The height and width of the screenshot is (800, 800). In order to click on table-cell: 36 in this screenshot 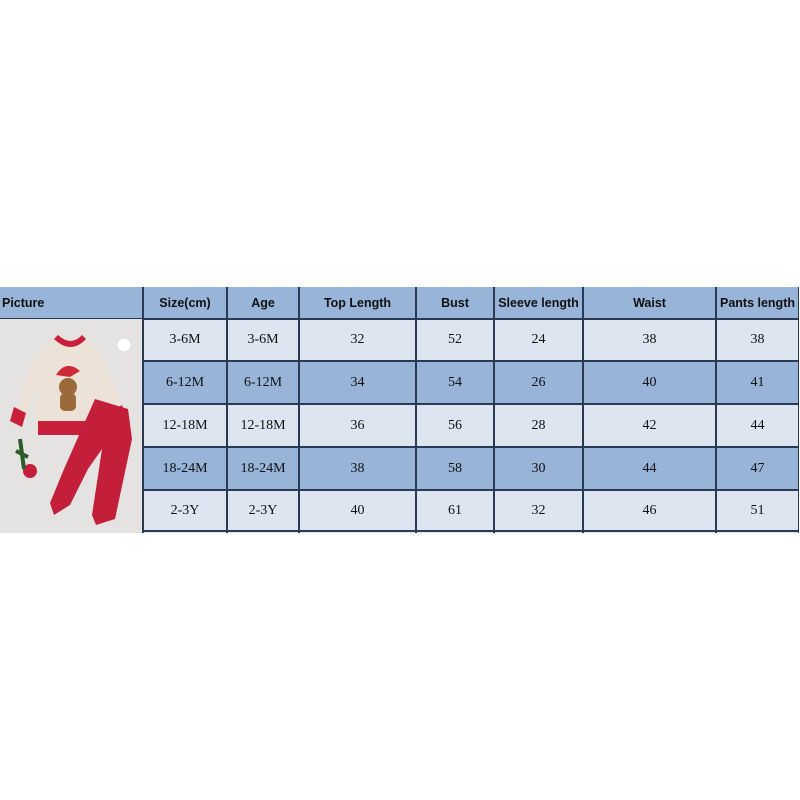, I will do `click(357, 425)`.